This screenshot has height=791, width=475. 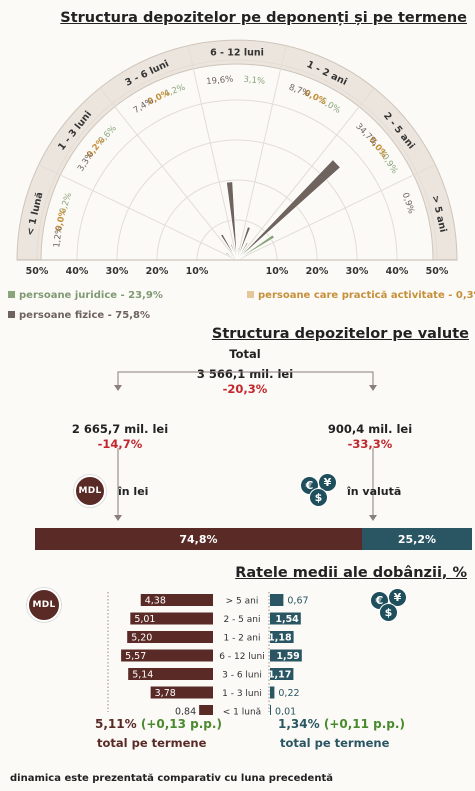 What do you see at coordinates (241, 620) in the screenshot?
I see `rates-category-label: 2 - 5 ani` at bounding box center [241, 620].